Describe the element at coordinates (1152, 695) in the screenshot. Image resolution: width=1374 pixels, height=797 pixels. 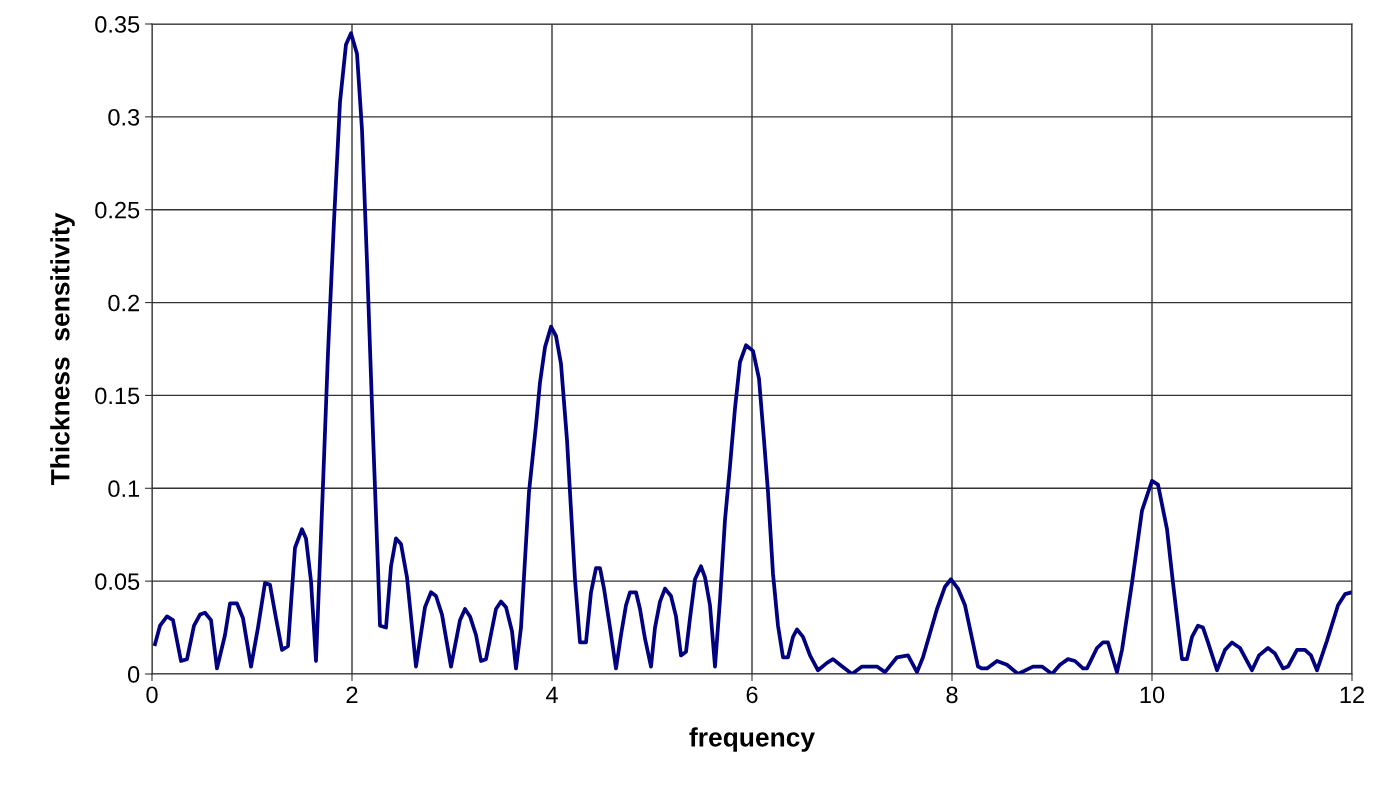
I see `x-tick-label: 10` at that location.